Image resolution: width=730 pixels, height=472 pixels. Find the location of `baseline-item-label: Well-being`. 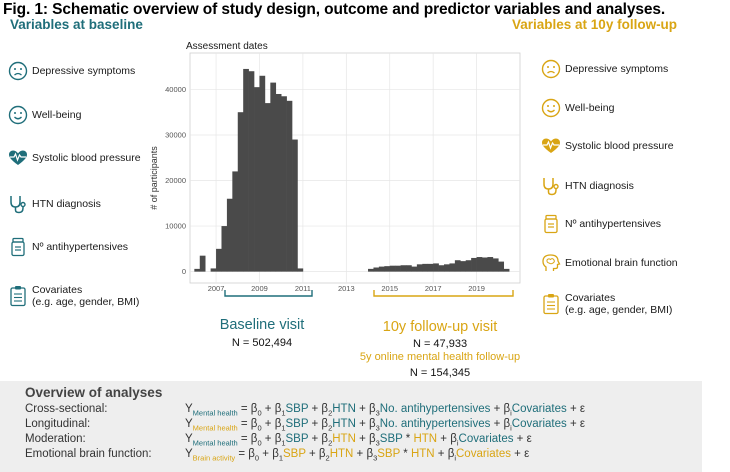

baseline-item-label: Well-being is located at coordinates (57, 115).